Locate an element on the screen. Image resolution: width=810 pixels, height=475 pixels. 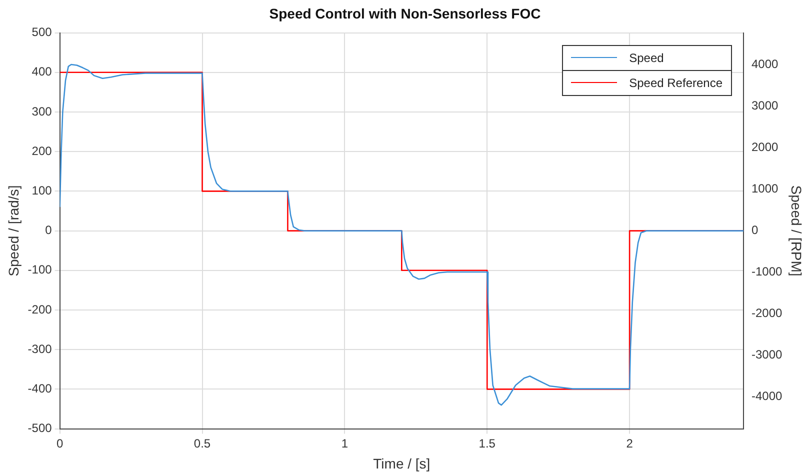
y-tick-label: 100 is located at coordinates (42, 191).